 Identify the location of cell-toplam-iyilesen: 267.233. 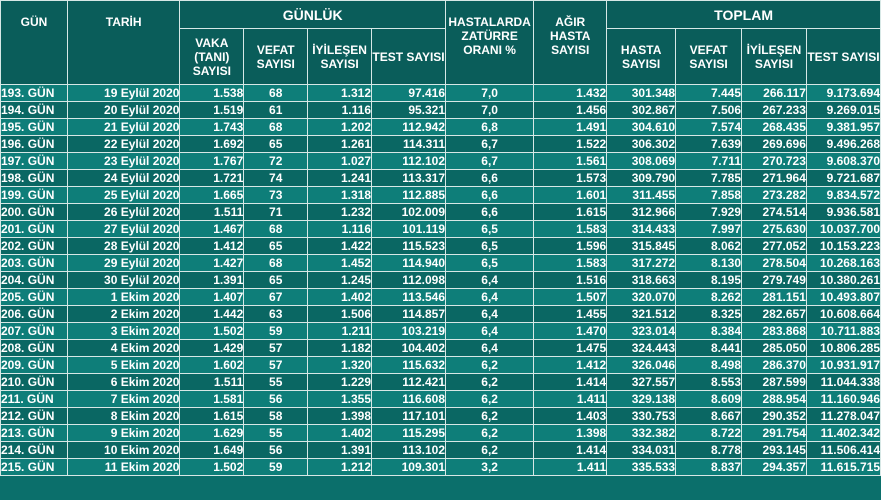
(774, 110).